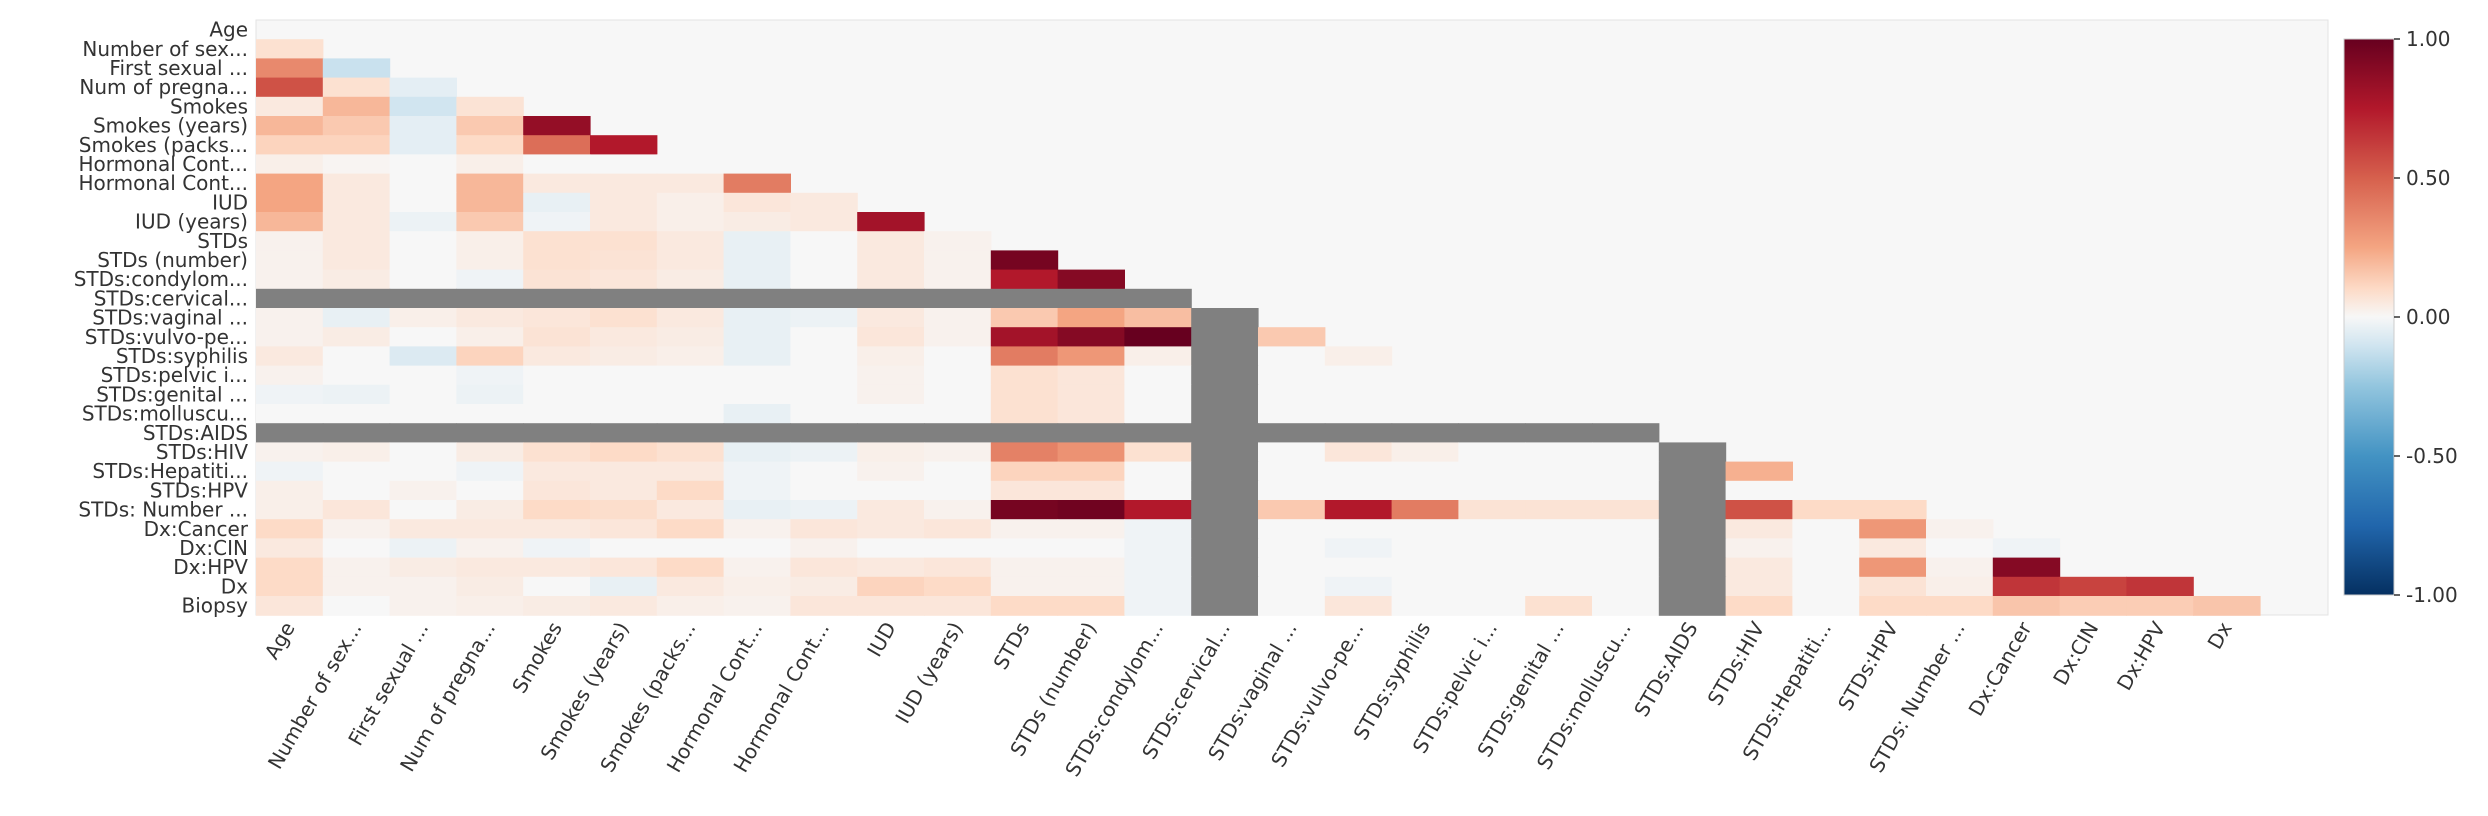 The width and height of the screenshot is (2488, 816). Describe the element at coordinates (215, 606) in the screenshot. I see `y-tick-label: Biopsy` at that location.